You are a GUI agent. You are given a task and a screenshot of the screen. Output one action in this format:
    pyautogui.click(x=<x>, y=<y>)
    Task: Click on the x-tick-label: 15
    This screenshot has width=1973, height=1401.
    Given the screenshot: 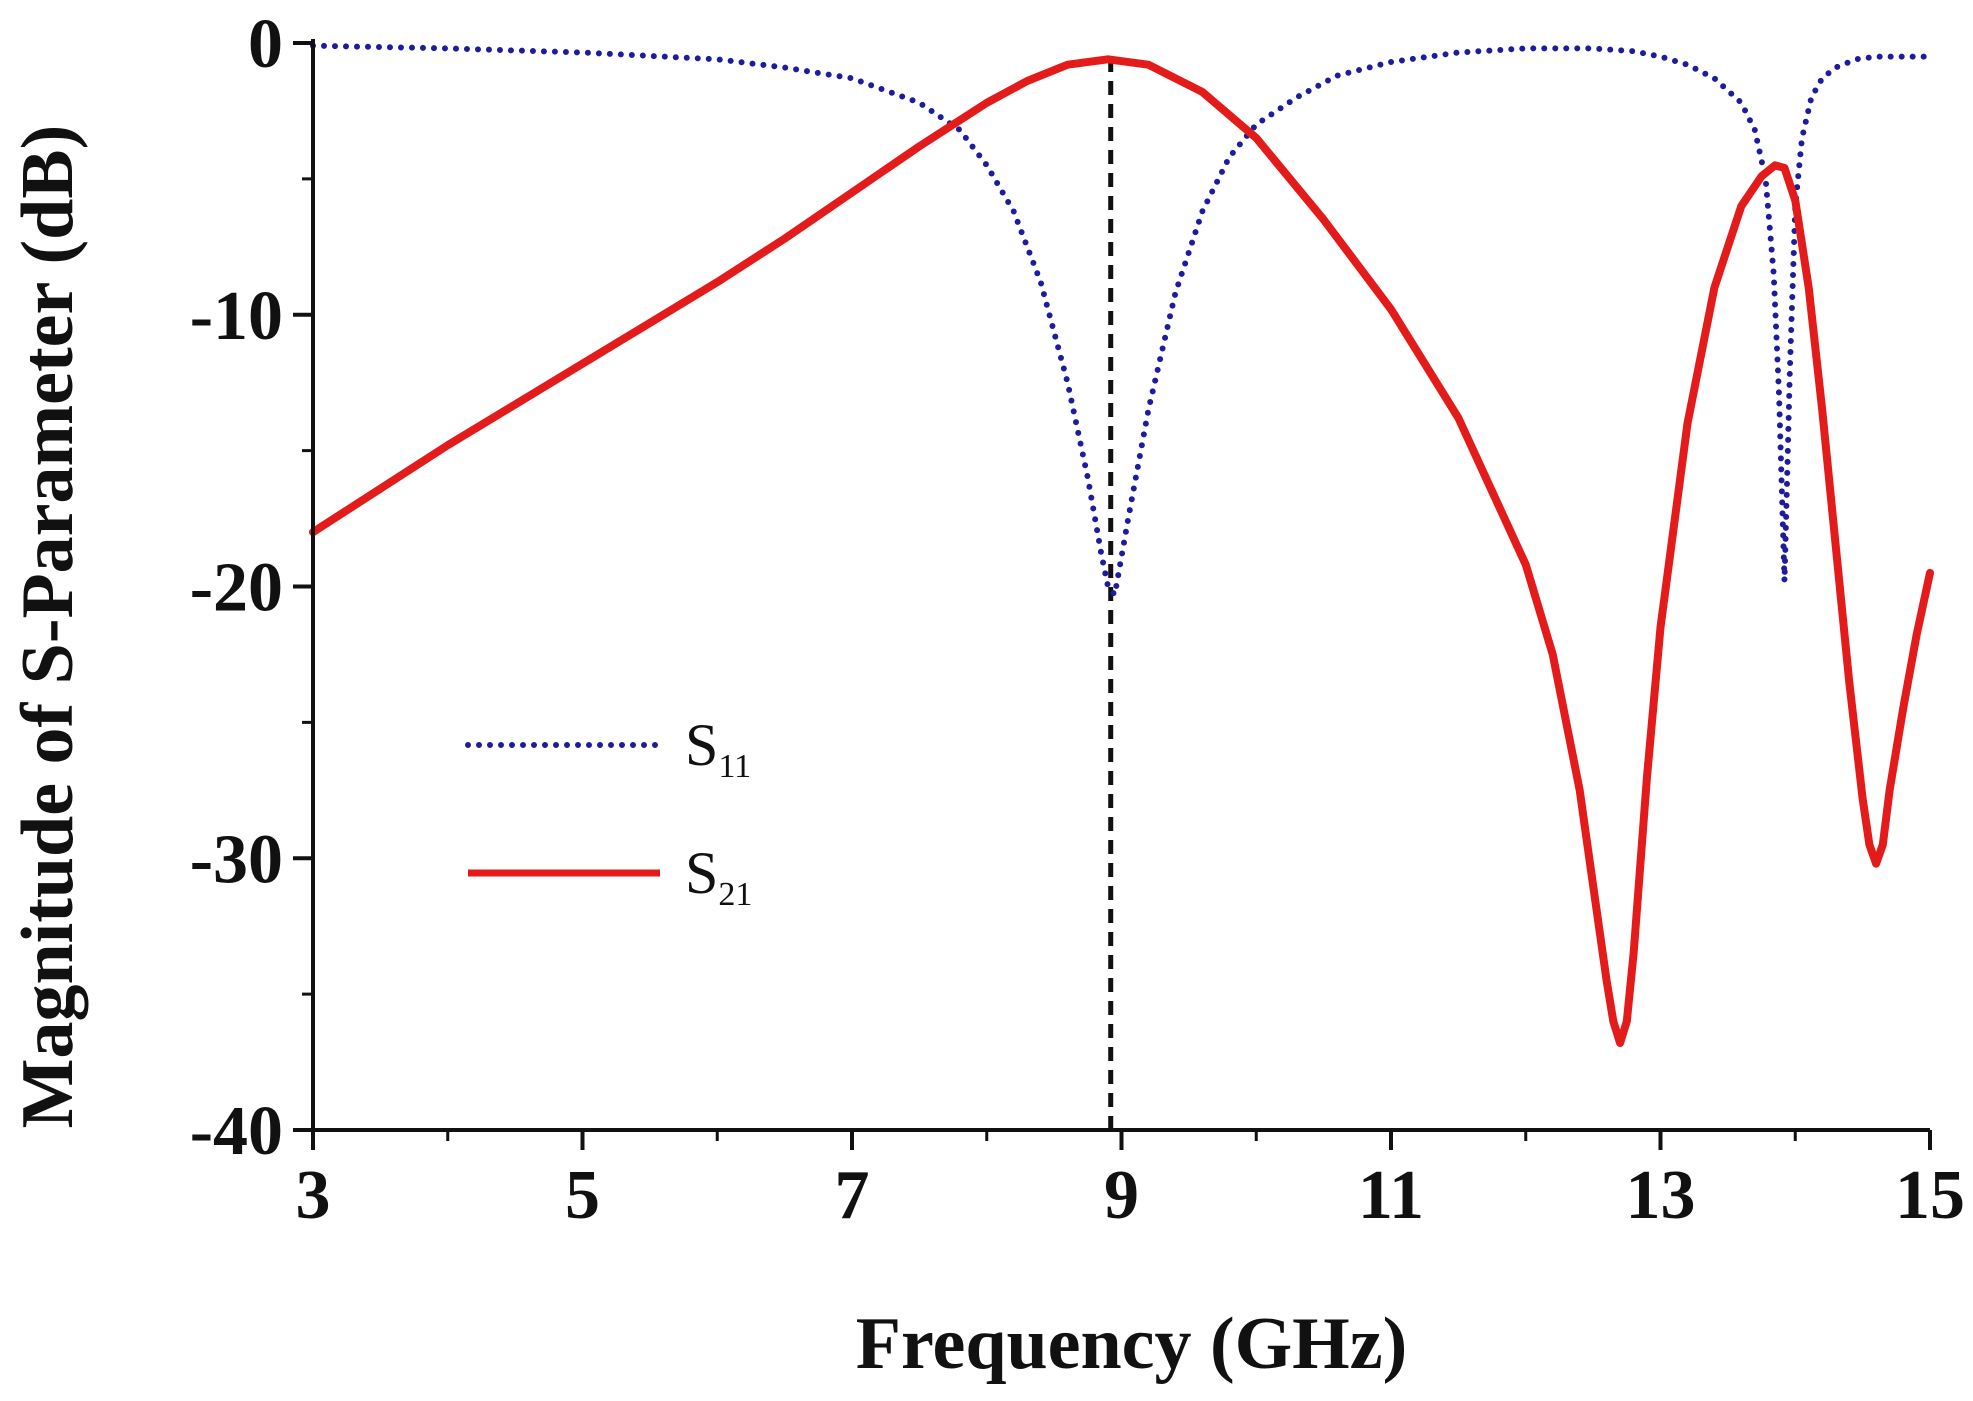 What is the action you would take?
    pyautogui.click(x=1930, y=1195)
    